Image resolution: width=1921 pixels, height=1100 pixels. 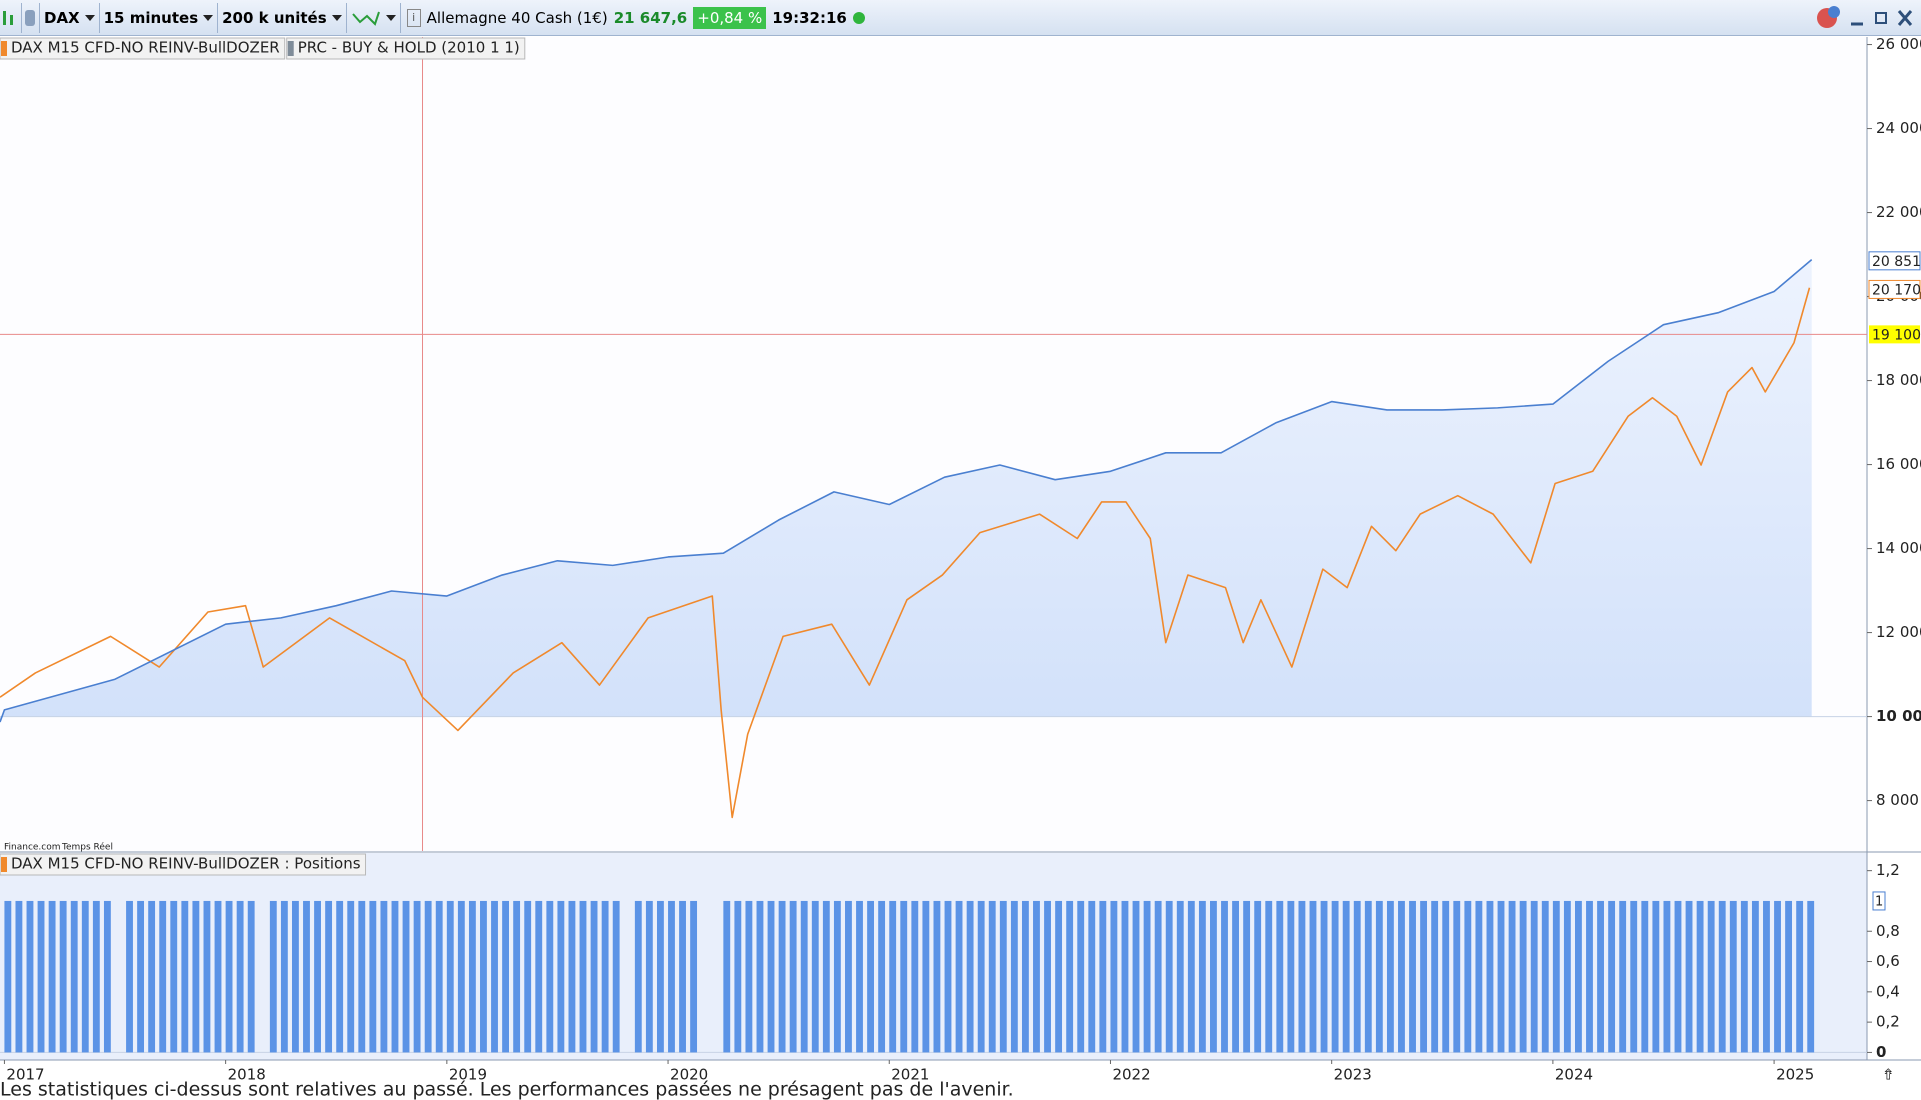 I want to click on quantity-select: 200 k unités, so click(x=282, y=17).